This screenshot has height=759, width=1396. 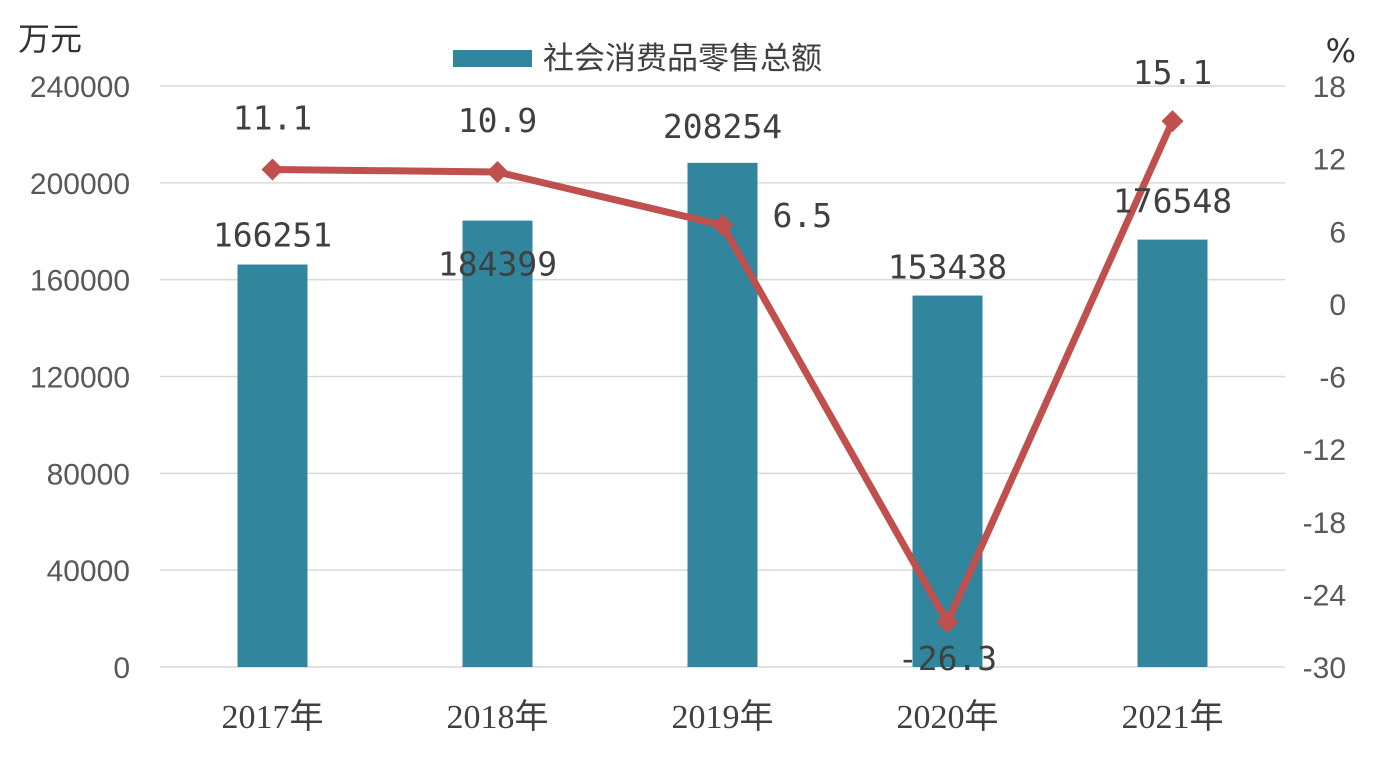 I want to click on y-left-tick-label: 40000, so click(x=88, y=571).